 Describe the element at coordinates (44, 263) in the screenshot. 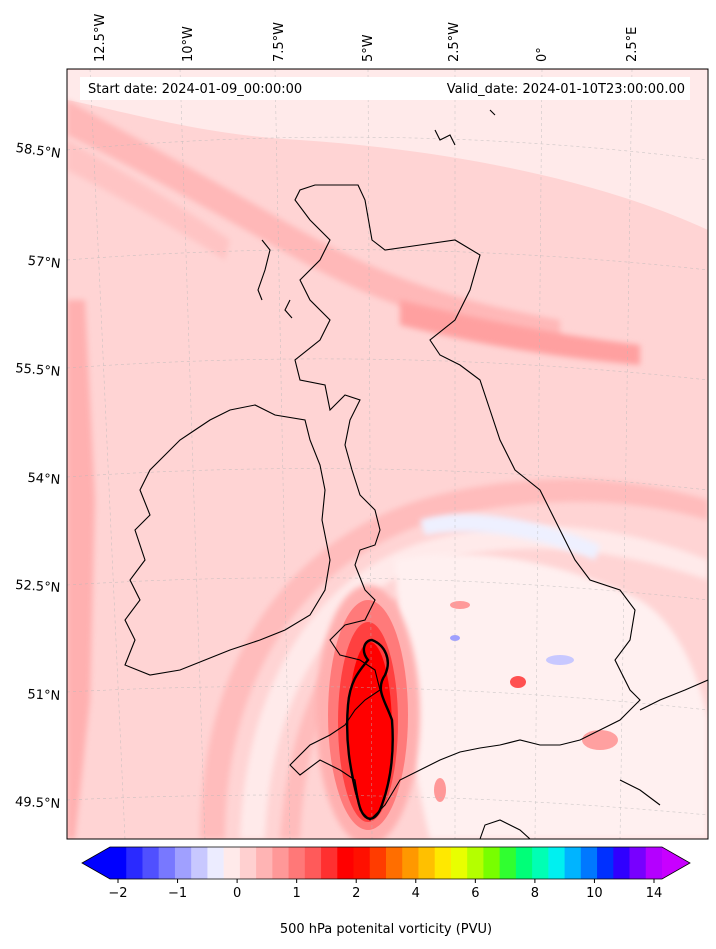

I see `lat-label: 57°N` at that location.